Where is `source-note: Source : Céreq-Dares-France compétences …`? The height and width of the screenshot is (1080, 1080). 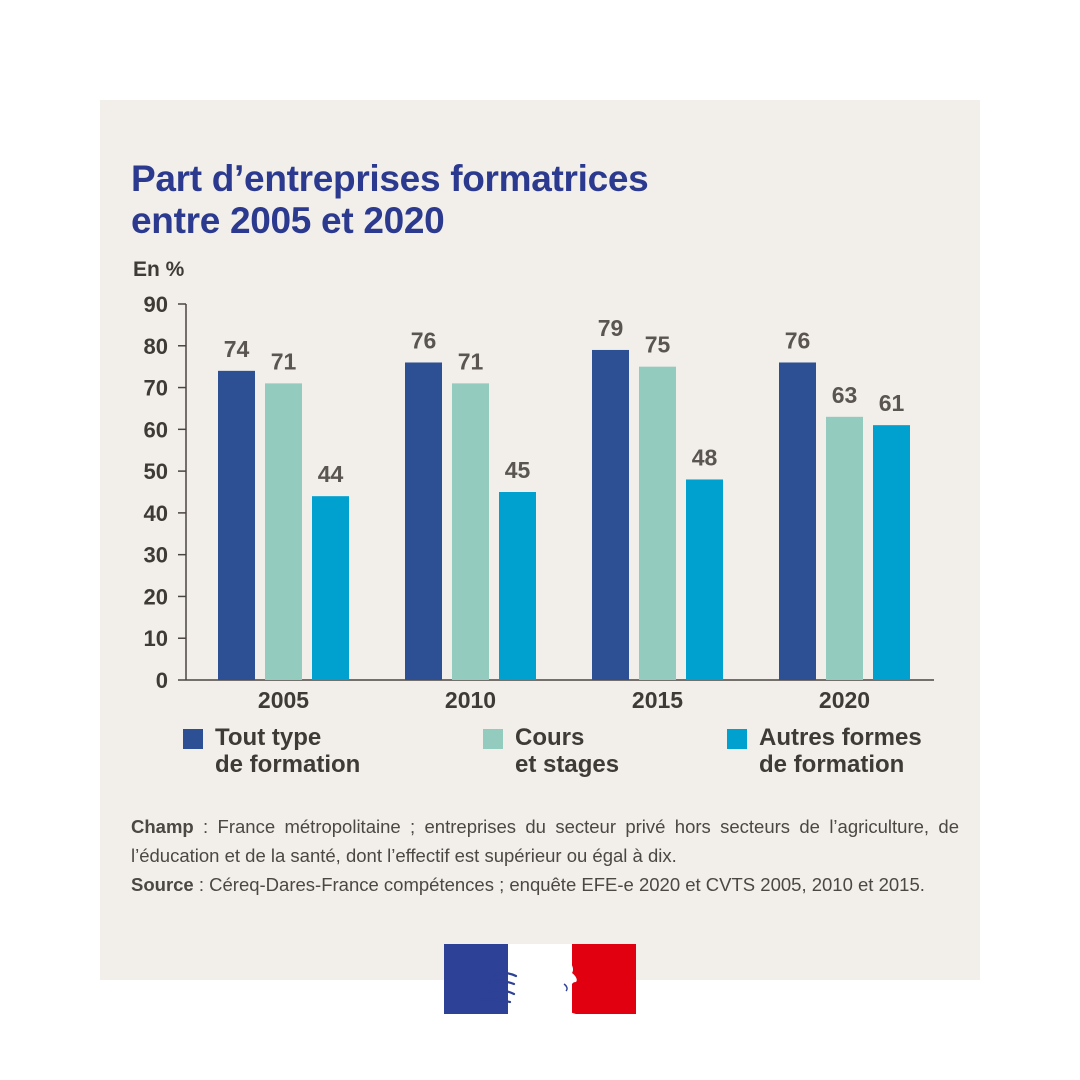 source-note: Source : Céreq-Dares-France compétences … is located at coordinates (545, 884).